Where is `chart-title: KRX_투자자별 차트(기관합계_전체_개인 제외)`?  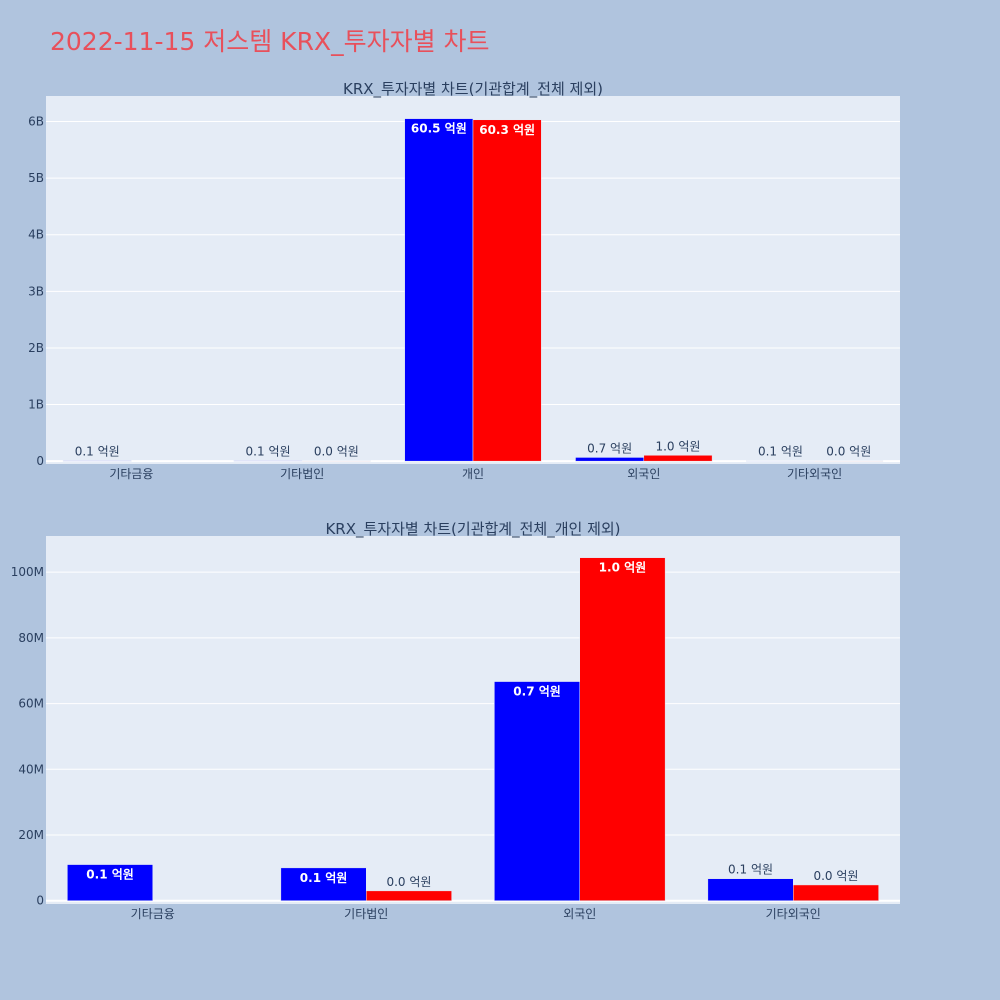 chart-title: KRX_투자자별 차트(기관합계_전체_개인 제외) is located at coordinates (472, 529).